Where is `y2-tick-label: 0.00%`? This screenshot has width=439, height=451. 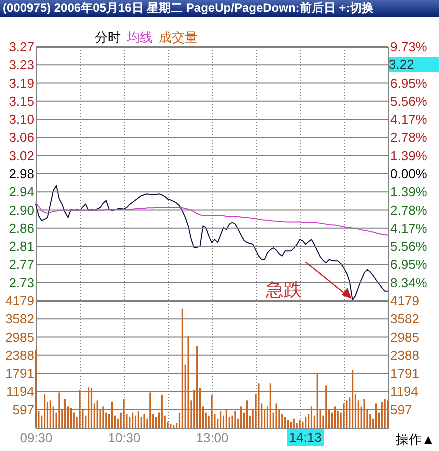 y2-tick-label: 0.00% is located at coordinates (409, 174).